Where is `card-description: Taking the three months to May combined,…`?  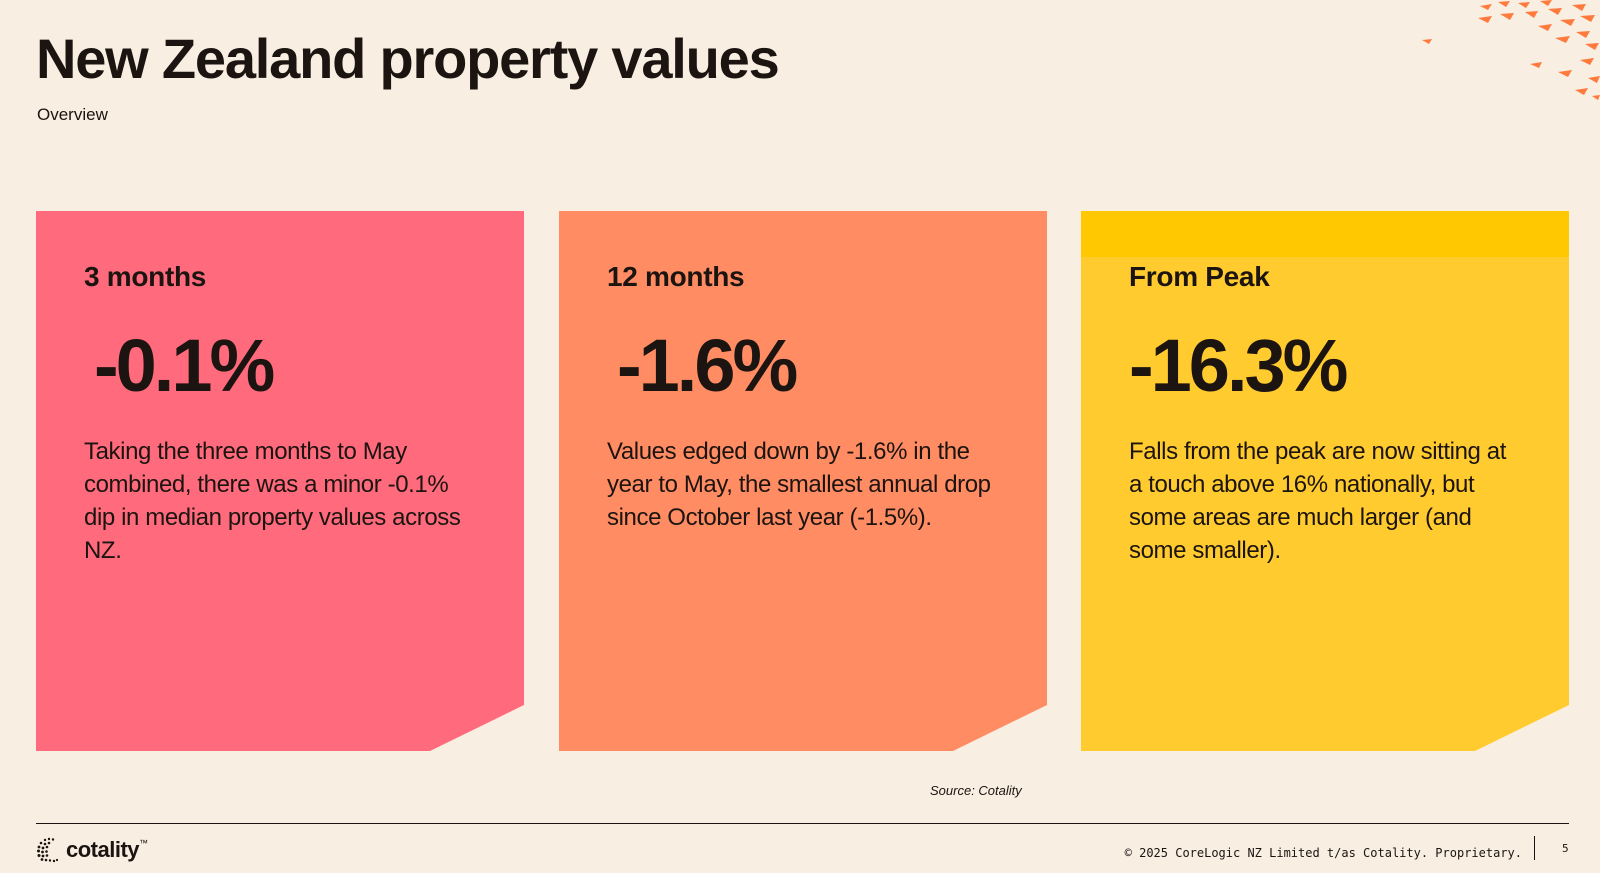 card-description: Taking the three months to May combined,… is located at coordinates (272, 501).